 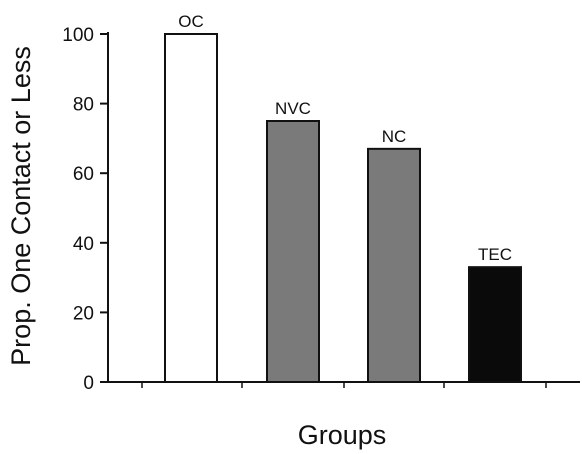 What do you see at coordinates (83, 174) in the screenshot?
I see `y-tick-label: 60` at bounding box center [83, 174].